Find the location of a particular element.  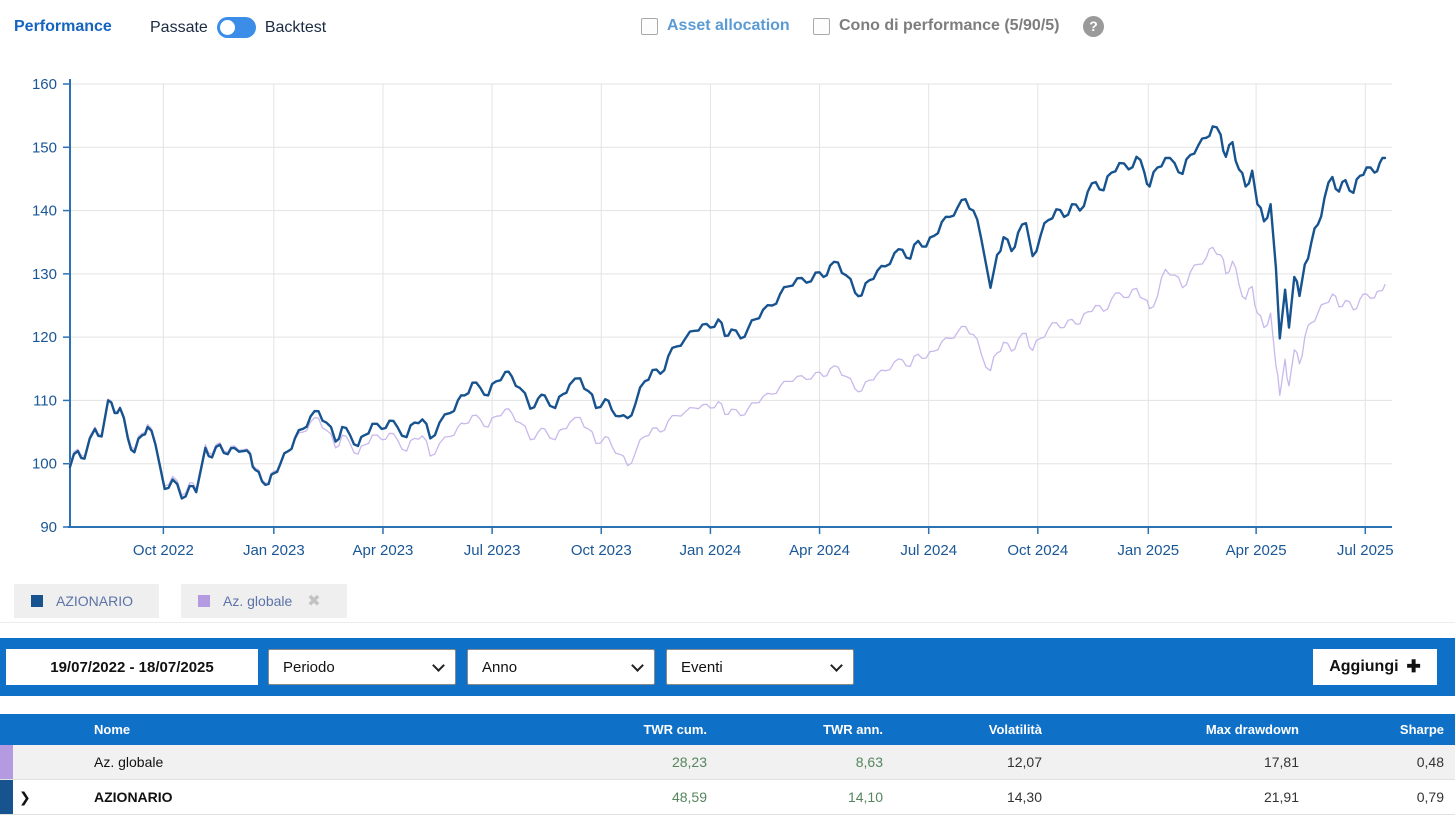

x-tick-label: Jan 2023 is located at coordinates (274, 550).